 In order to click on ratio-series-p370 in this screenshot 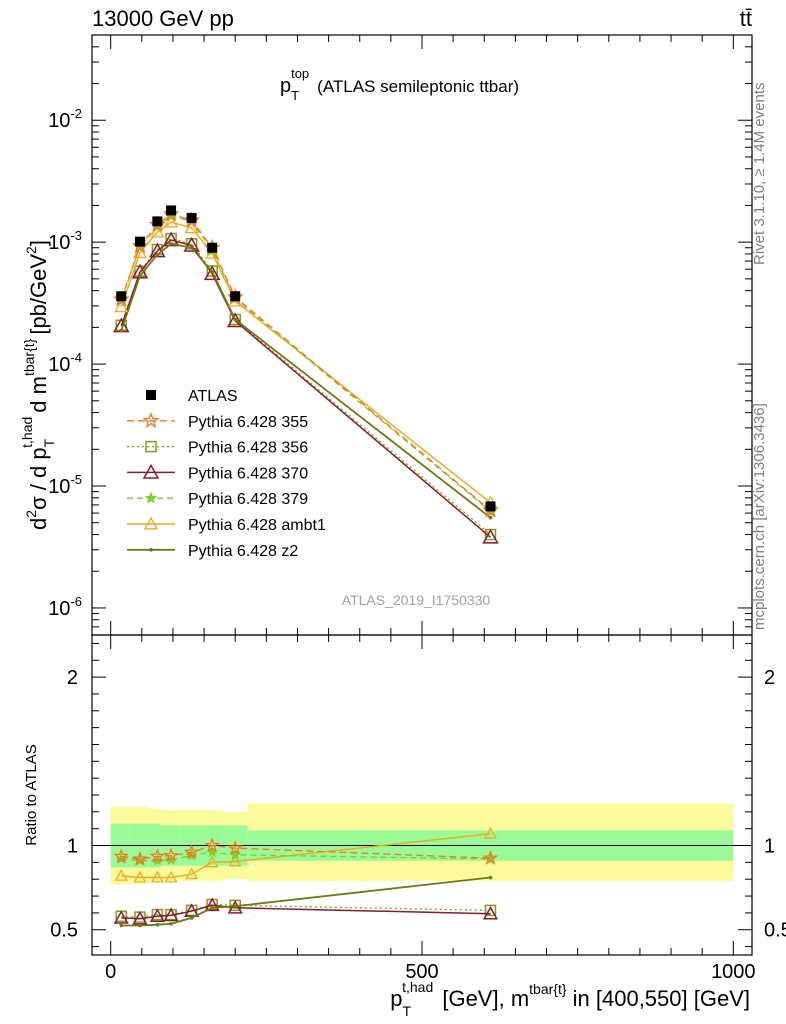, I will do `click(306, 911)`.